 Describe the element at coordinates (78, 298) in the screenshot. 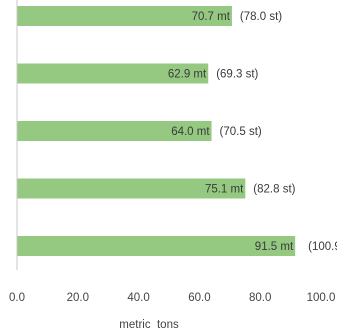

I see `x-tick-label-1: 20.0` at that location.